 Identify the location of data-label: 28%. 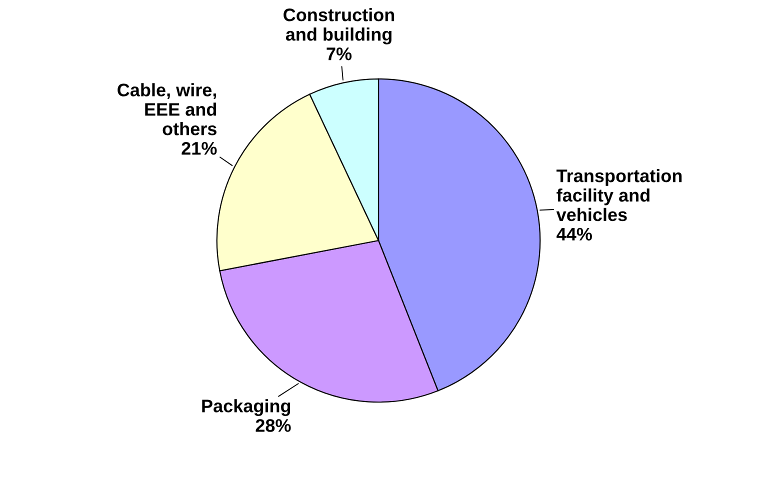
(273, 425).